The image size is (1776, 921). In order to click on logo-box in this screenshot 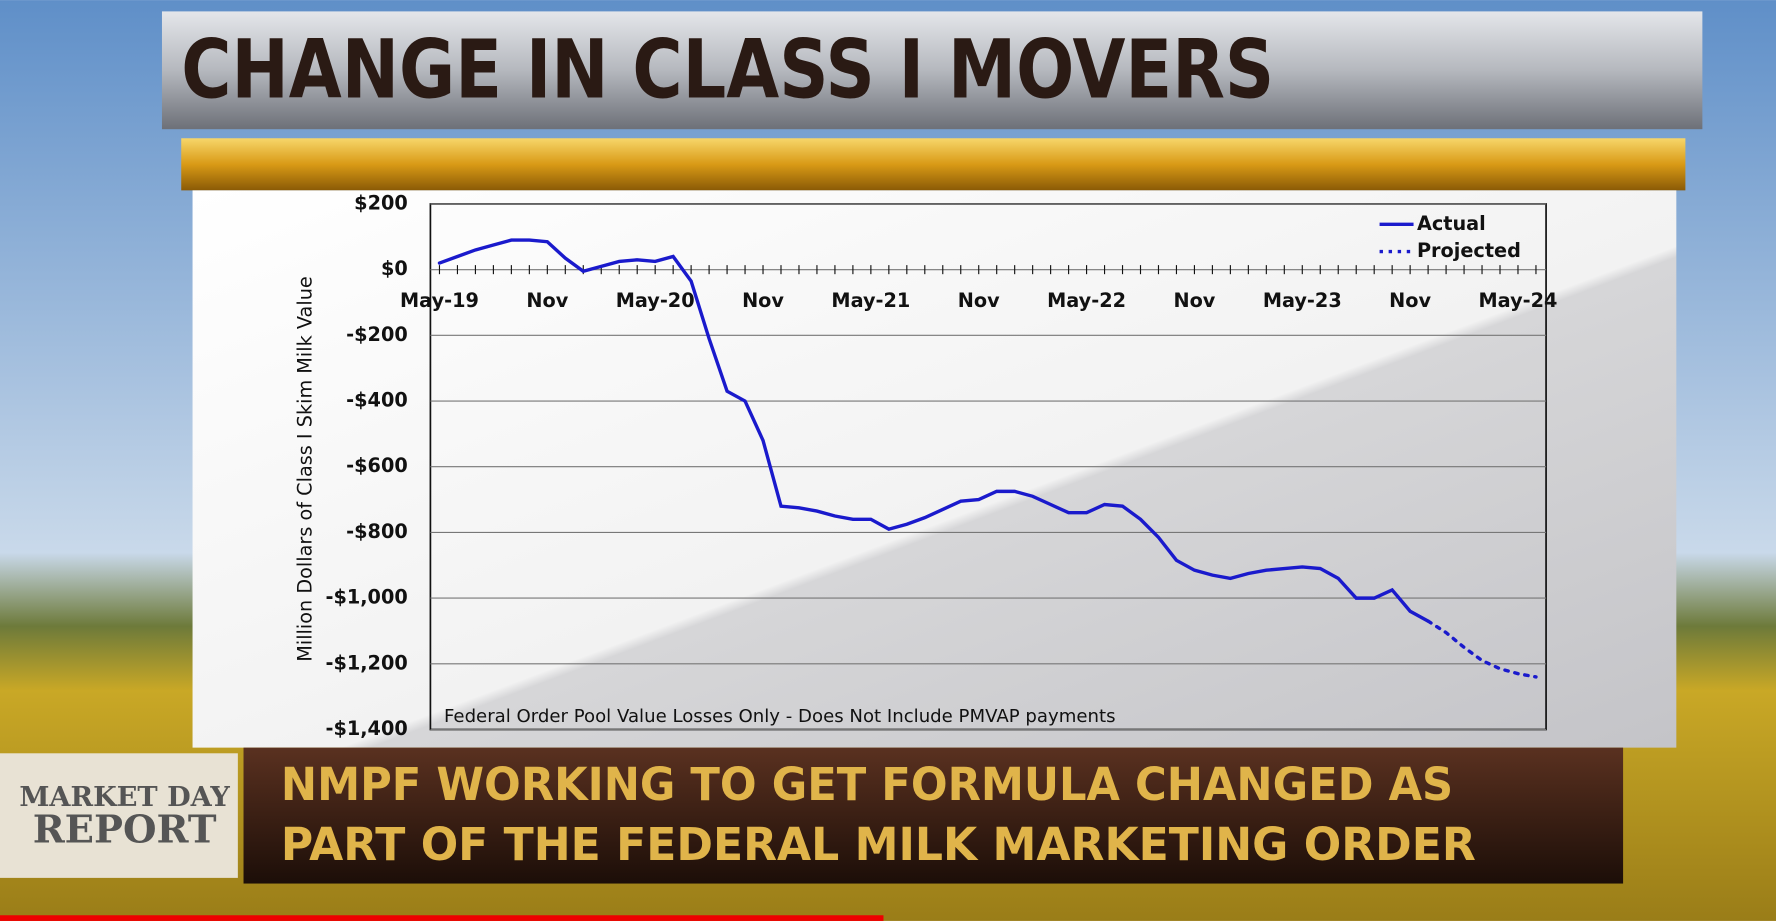, I will do `click(119, 815)`.